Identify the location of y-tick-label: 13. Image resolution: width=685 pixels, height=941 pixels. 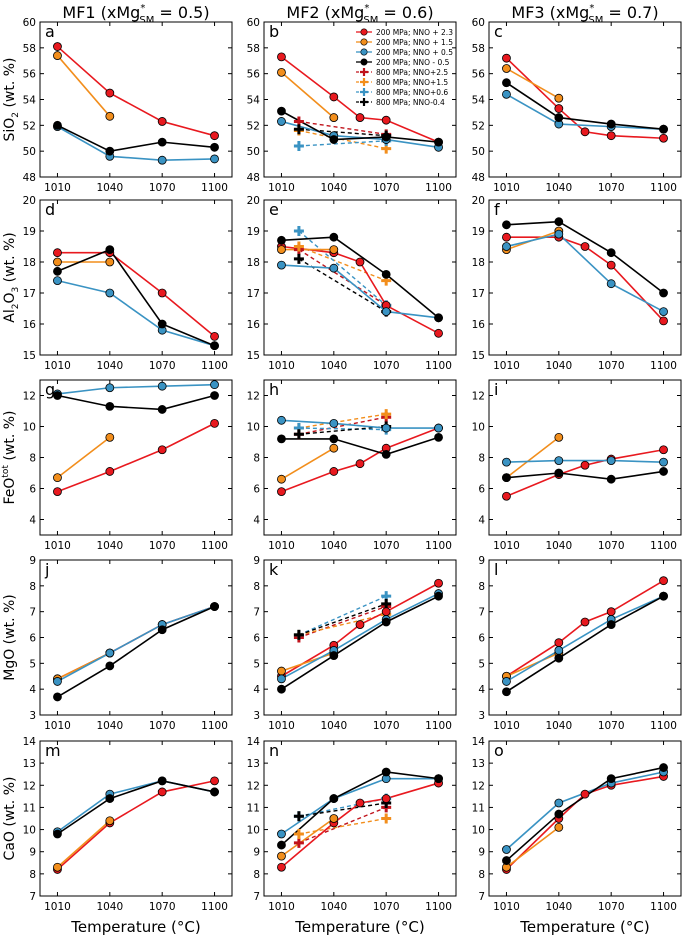
(253, 764).